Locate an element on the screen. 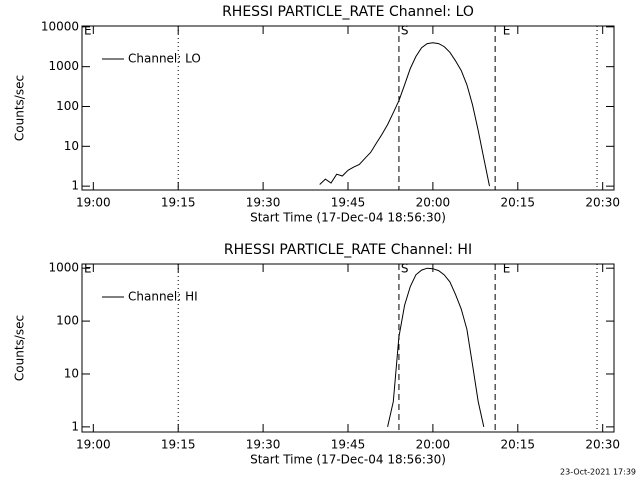  chart-title: RHESSI PARTICLE_RATE Channel: HI is located at coordinates (348, 250).